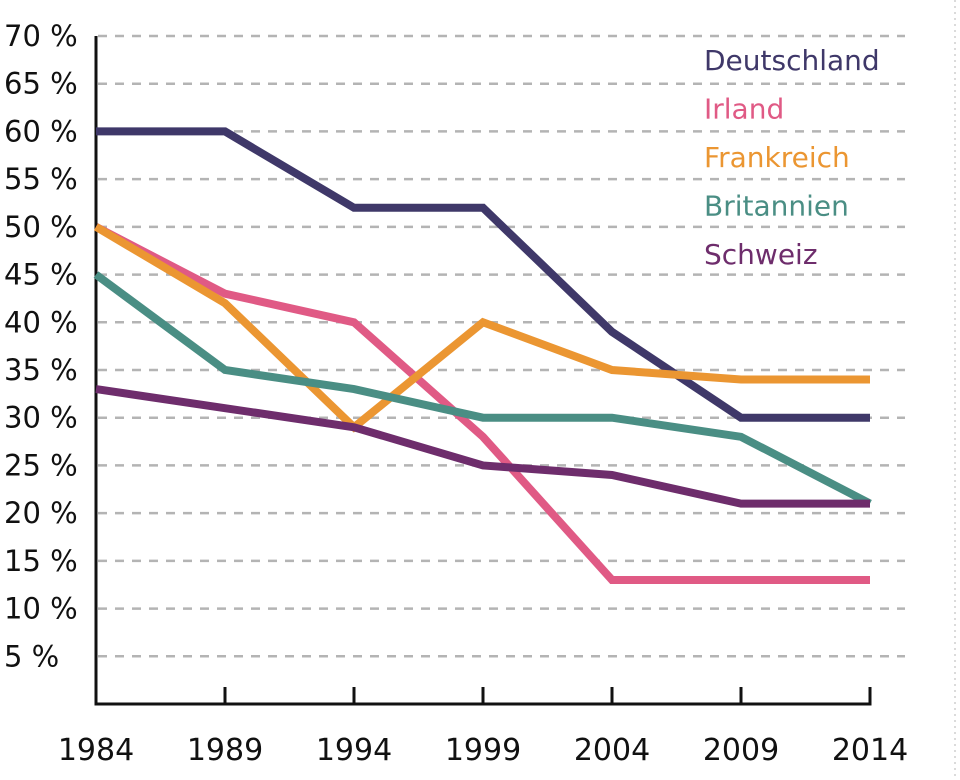  Describe the element at coordinates (41, 370) in the screenshot. I see `y-tick-label: 35 %` at that location.